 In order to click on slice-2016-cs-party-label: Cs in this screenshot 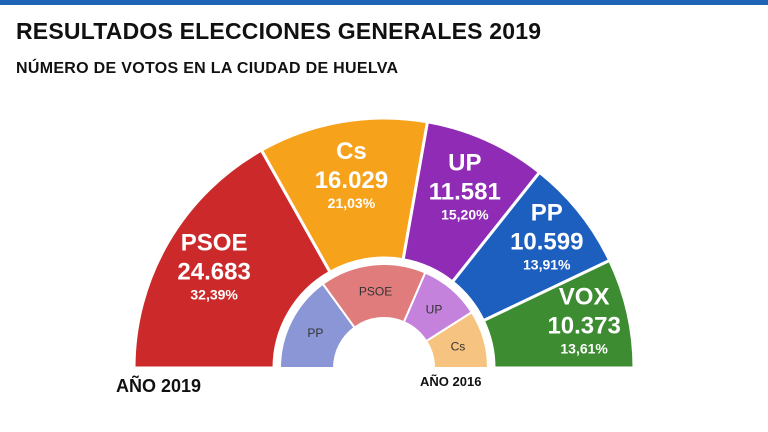, I will do `click(458, 347)`.